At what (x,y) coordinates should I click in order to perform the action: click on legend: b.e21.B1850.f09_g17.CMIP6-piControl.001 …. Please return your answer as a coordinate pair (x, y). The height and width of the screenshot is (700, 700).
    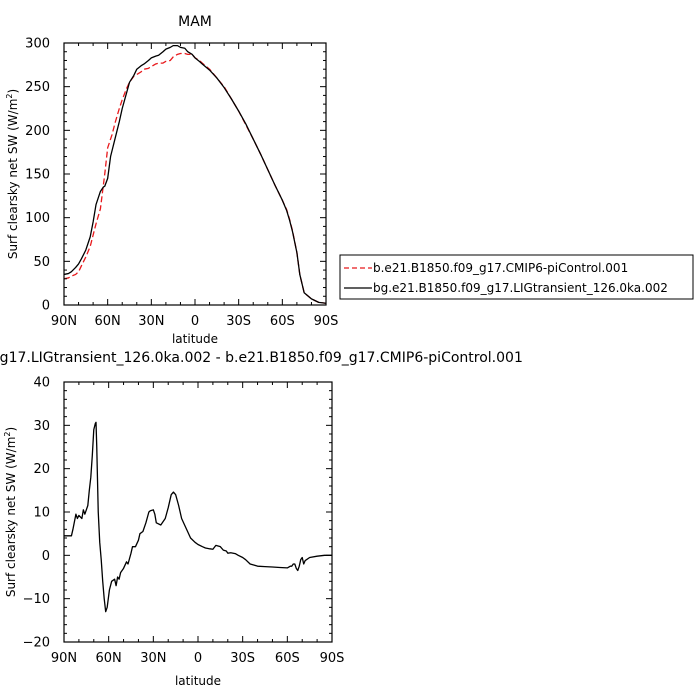
    Looking at the image, I should click on (516, 277).